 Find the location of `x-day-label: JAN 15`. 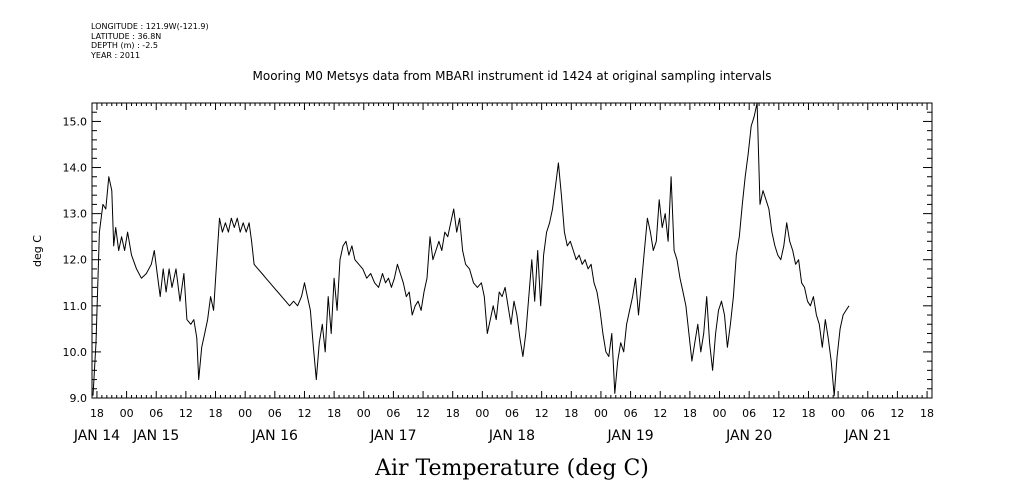

x-day-label: JAN 15 is located at coordinates (155, 436).